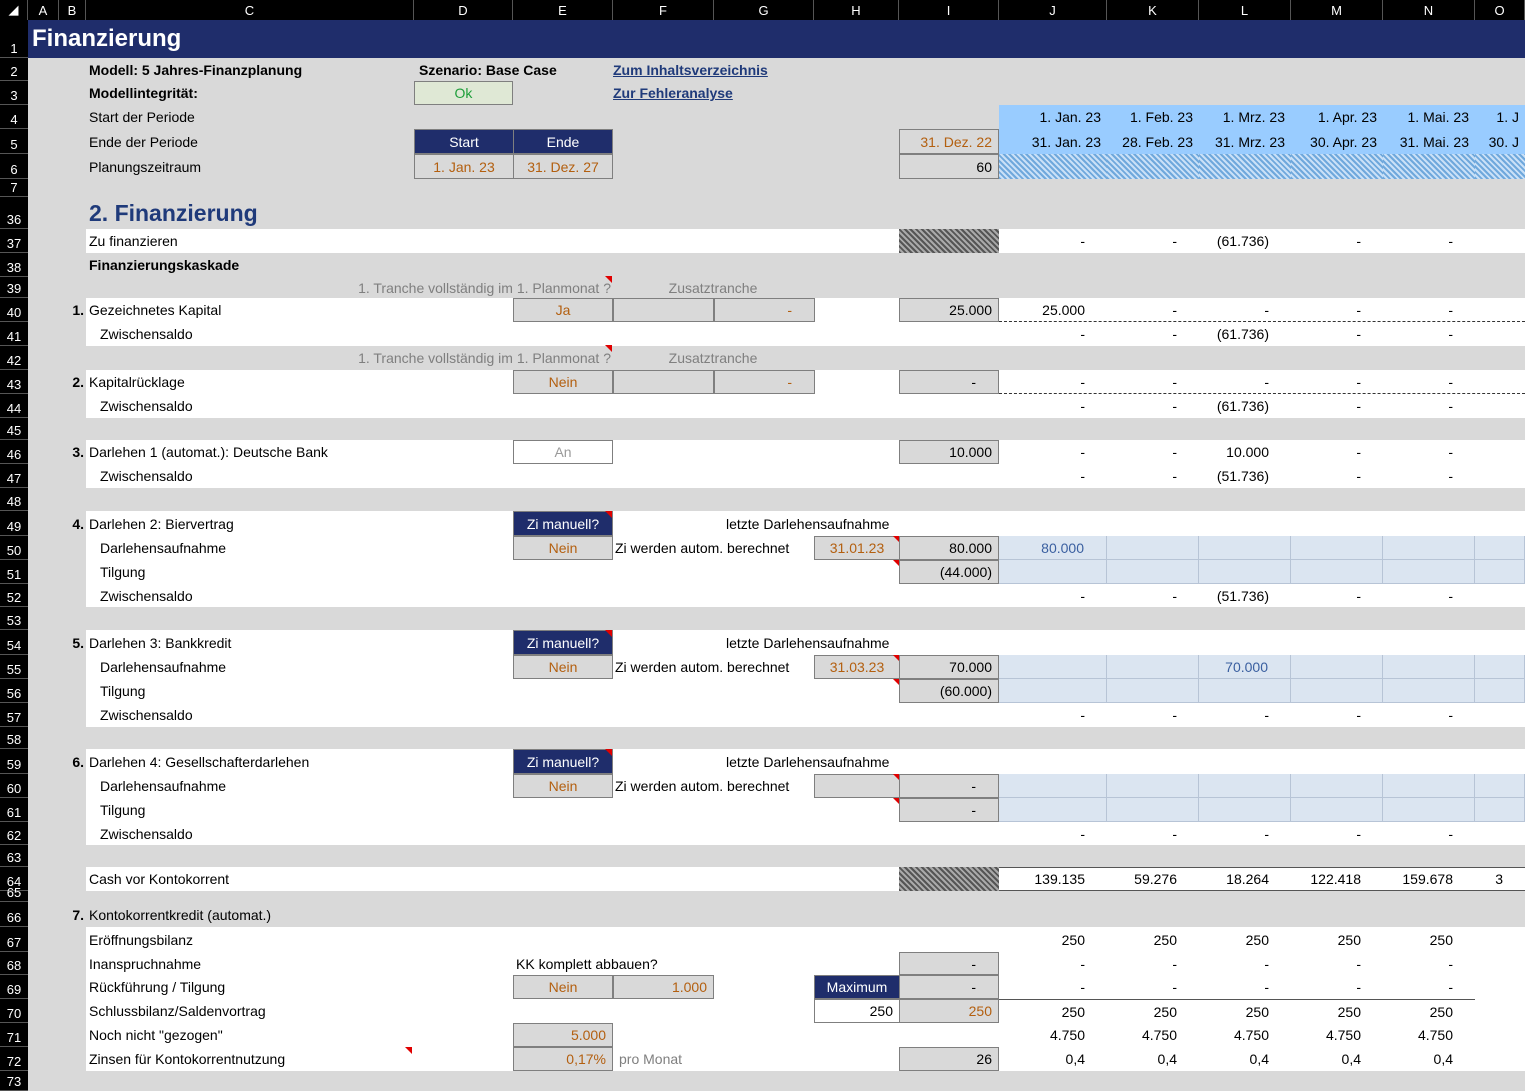 The height and width of the screenshot is (1091, 1525). Describe the element at coordinates (14, 879) in the screenshot. I see `row-header-64: 64` at that location.